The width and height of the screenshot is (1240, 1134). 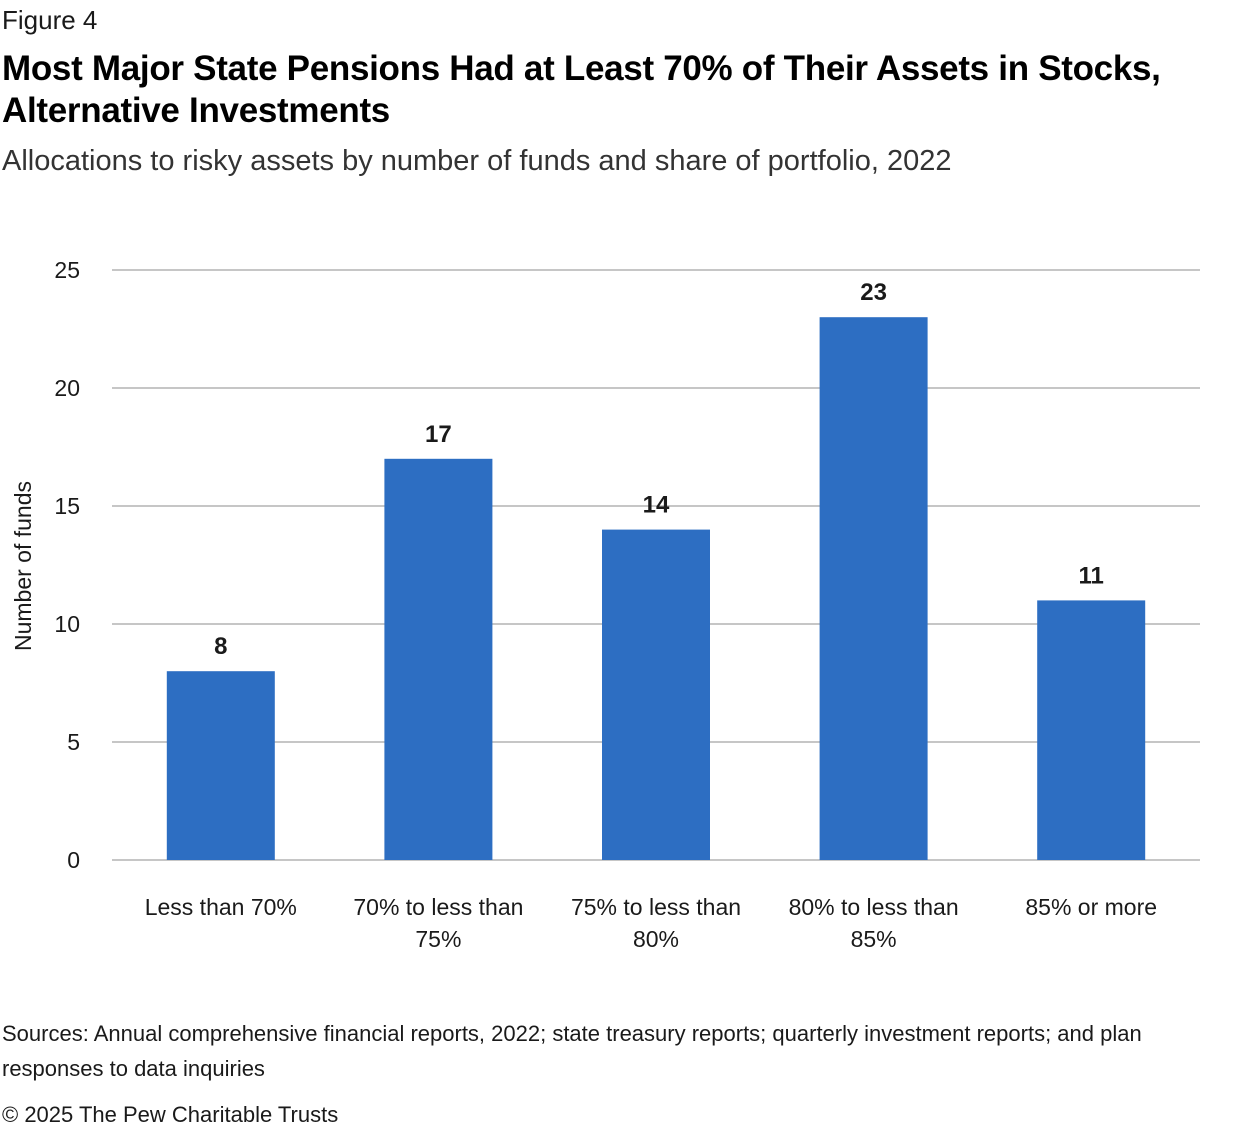 I want to click on x-tick-label: 70% to less than, so click(x=438, y=907).